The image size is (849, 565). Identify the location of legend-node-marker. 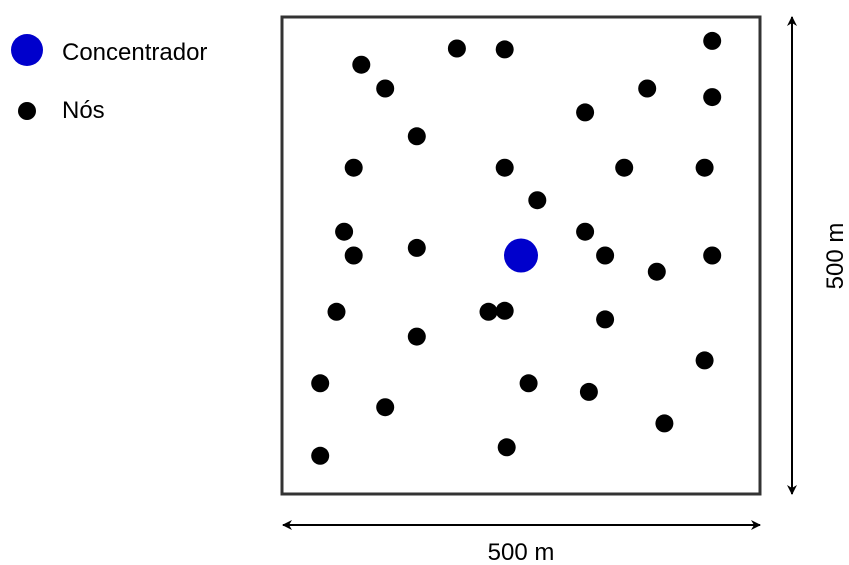
(27, 111).